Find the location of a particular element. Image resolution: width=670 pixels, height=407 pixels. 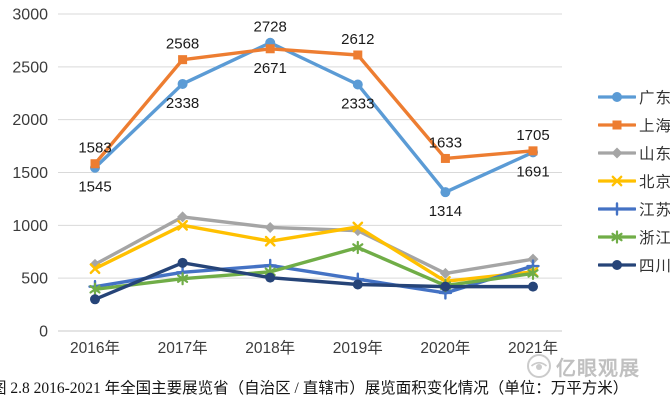

y-axis-tick-label: 1000 is located at coordinates (30, 226).